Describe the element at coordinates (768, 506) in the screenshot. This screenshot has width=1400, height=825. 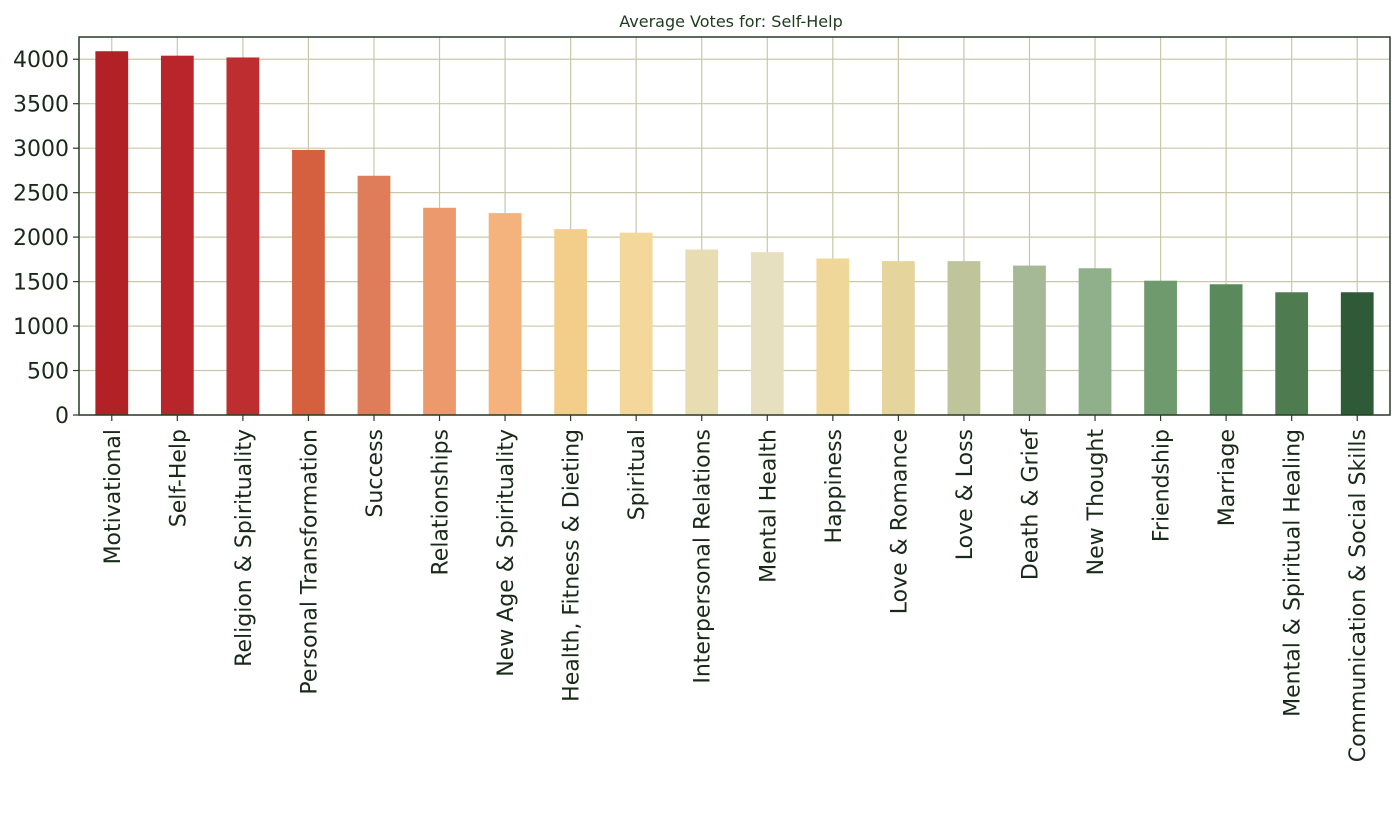
I see `x-tick-label: Mental Health` at that location.